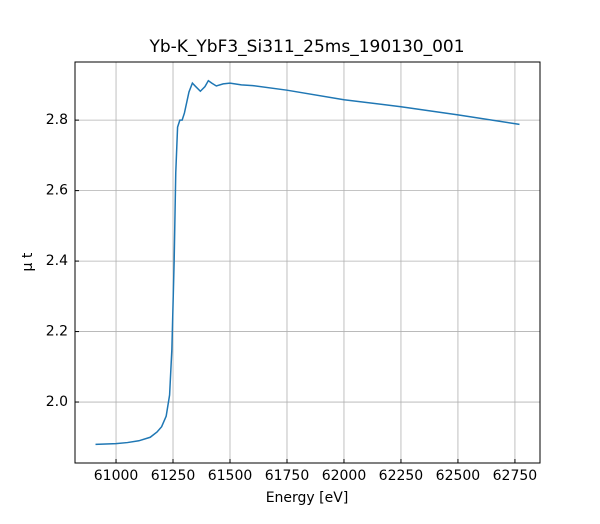  Describe the element at coordinates (515, 476) in the screenshot. I see `x-tick-label: 62750` at that location.